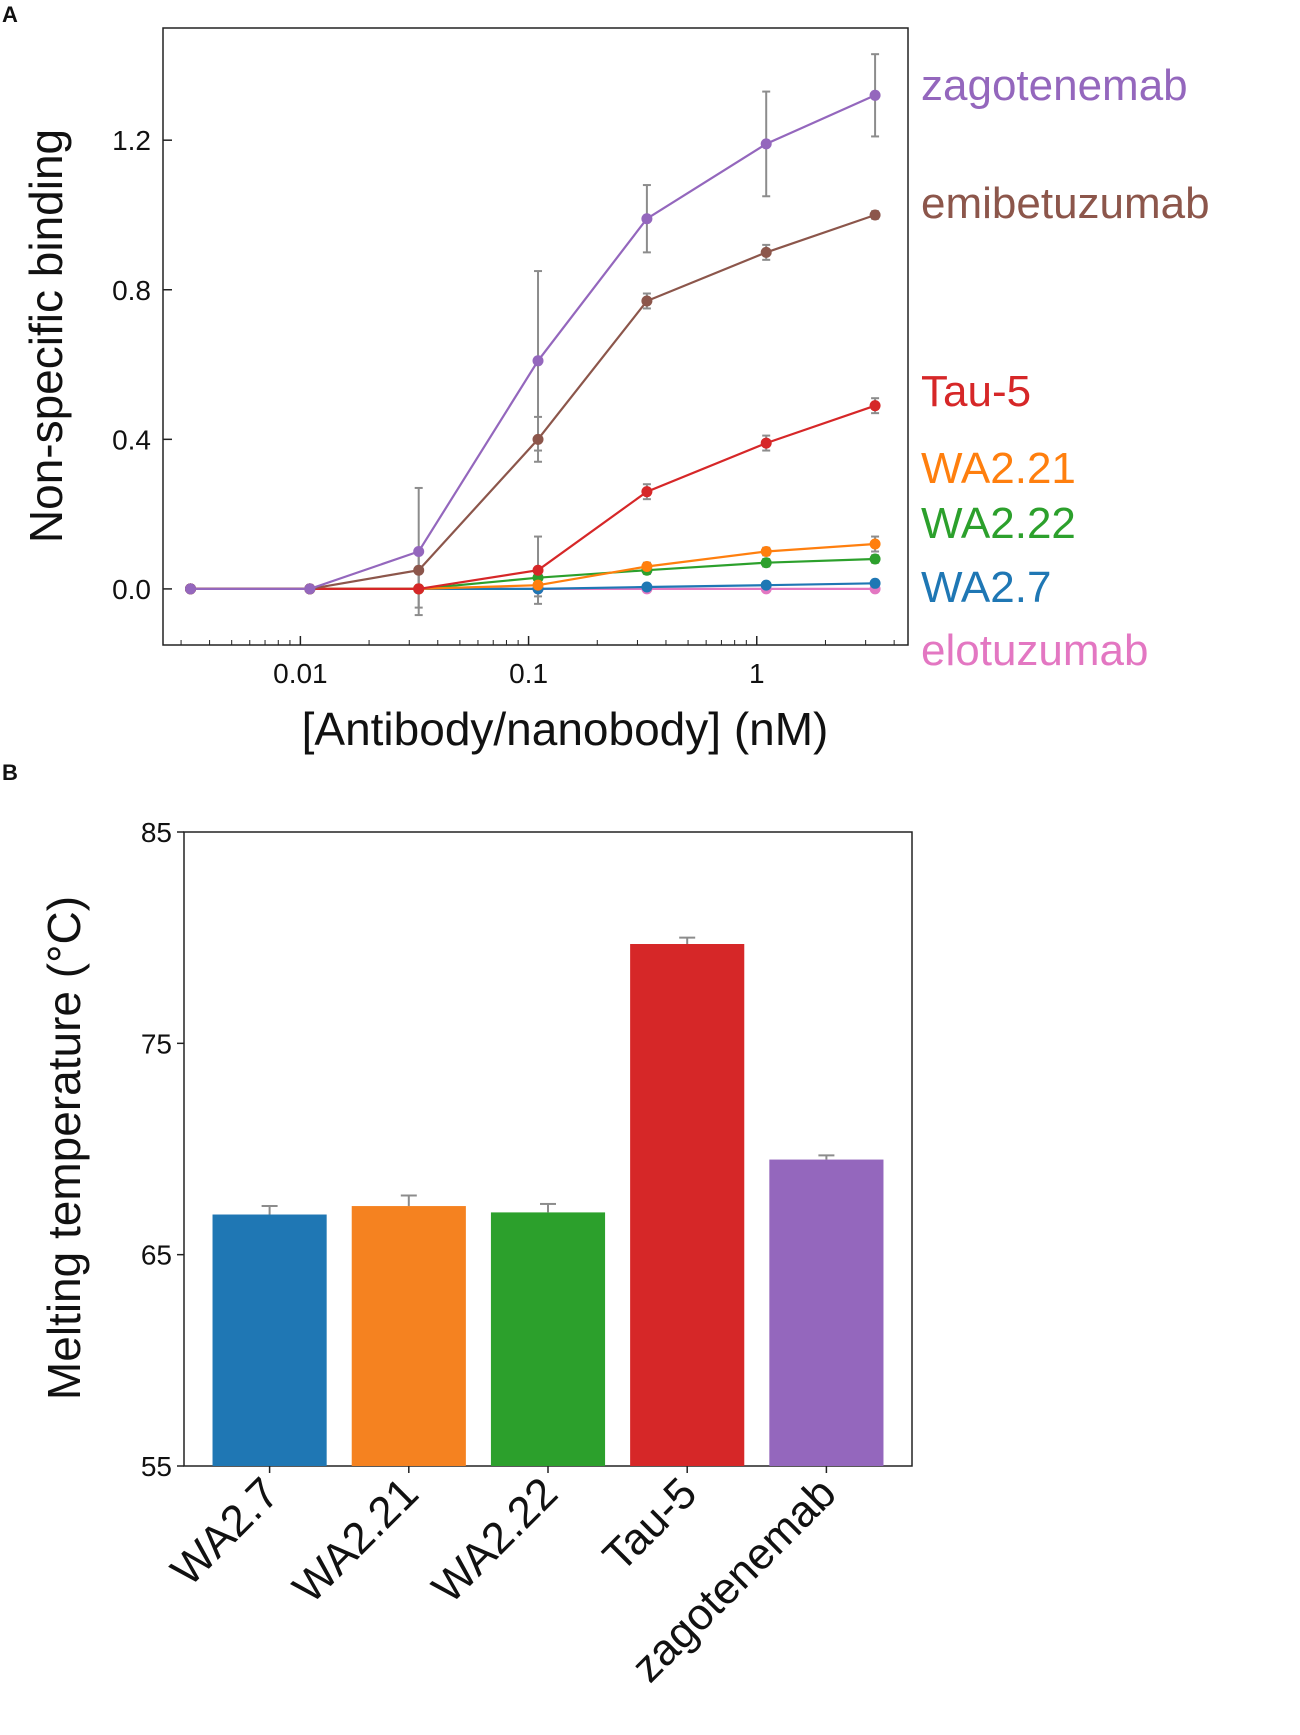 The height and width of the screenshot is (1735, 1300). What do you see at coordinates (10, 14) in the screenshot?
I see `panel-a-label: A` at bounding box center [10, 14].